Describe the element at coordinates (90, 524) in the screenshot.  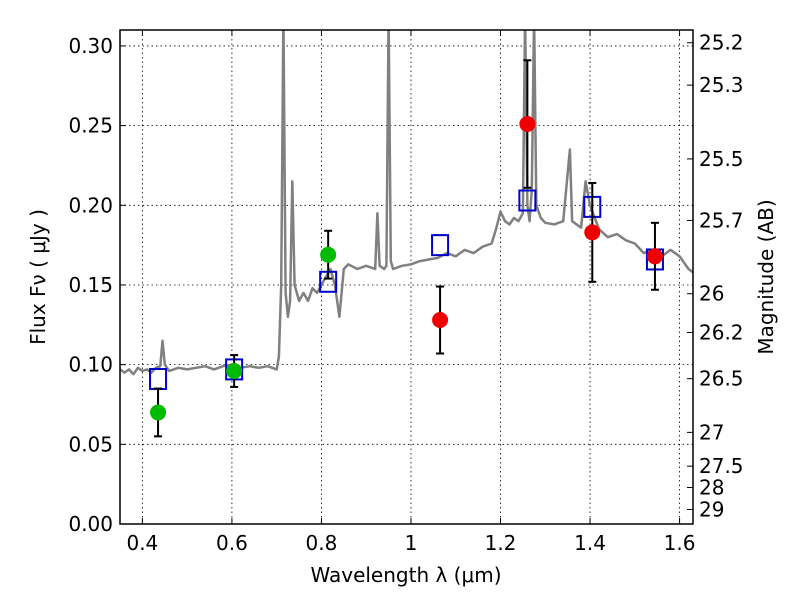
I see `y-tick-label: 0.00` at that location.